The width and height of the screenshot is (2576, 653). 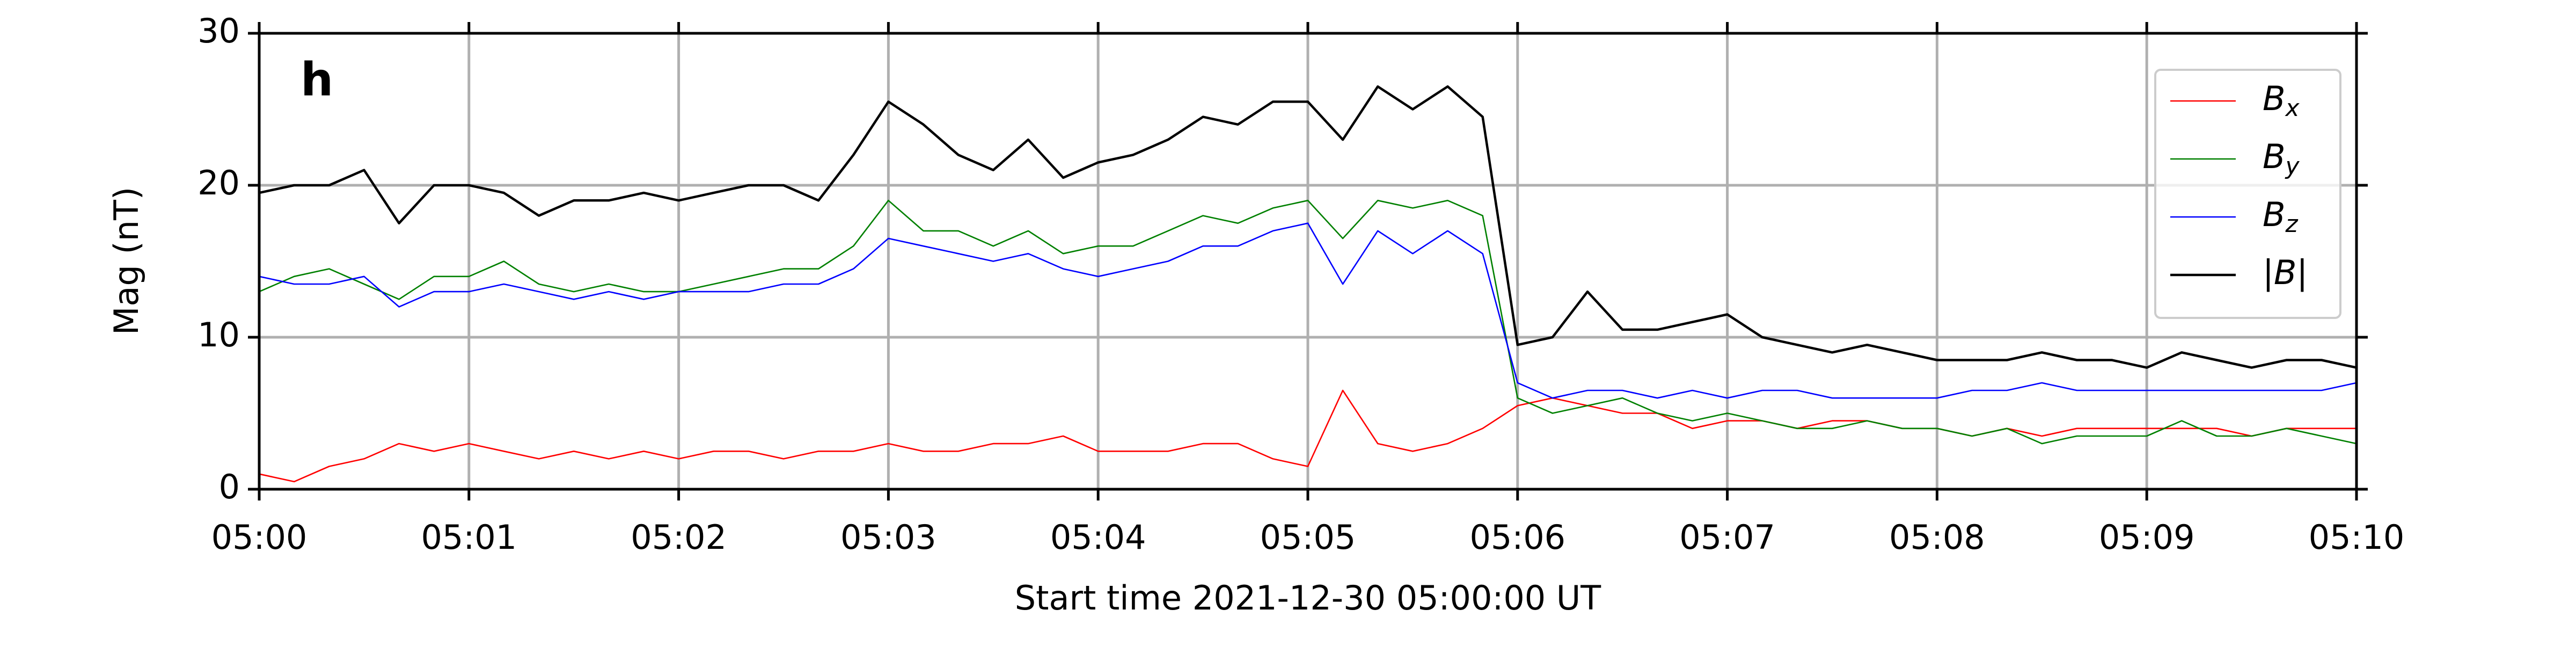 What do you see at coordinates (2285, 273) in the screenshot?
I see `legend-label: |B|` at bounding box center [2285, 273].